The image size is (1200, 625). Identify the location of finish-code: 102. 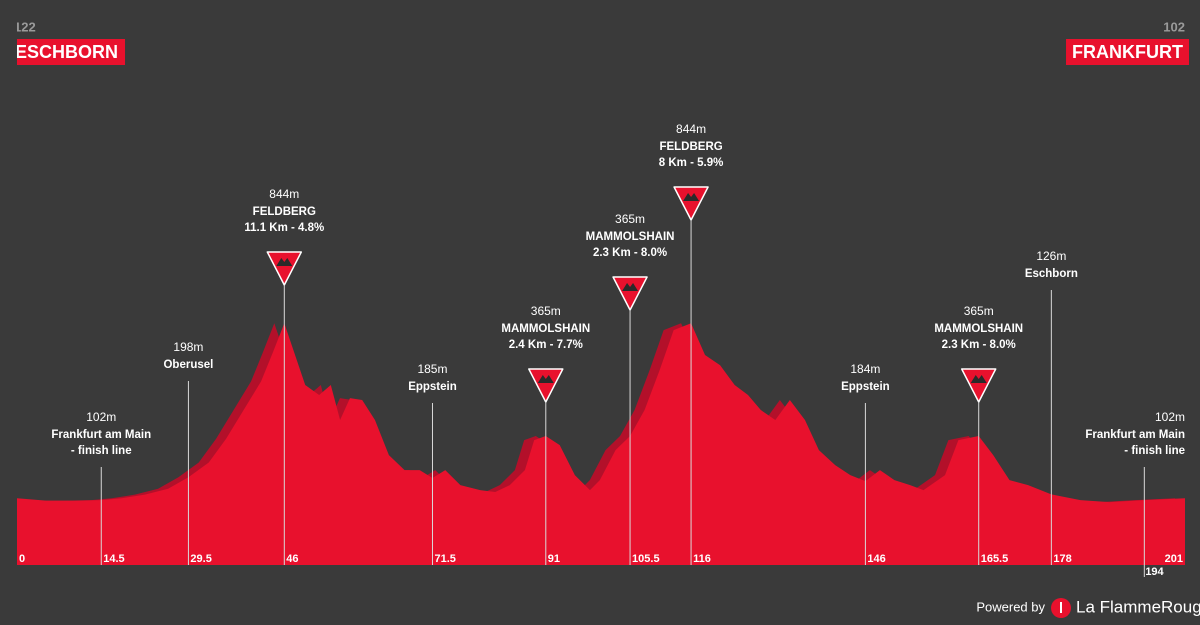
(1174, 26).